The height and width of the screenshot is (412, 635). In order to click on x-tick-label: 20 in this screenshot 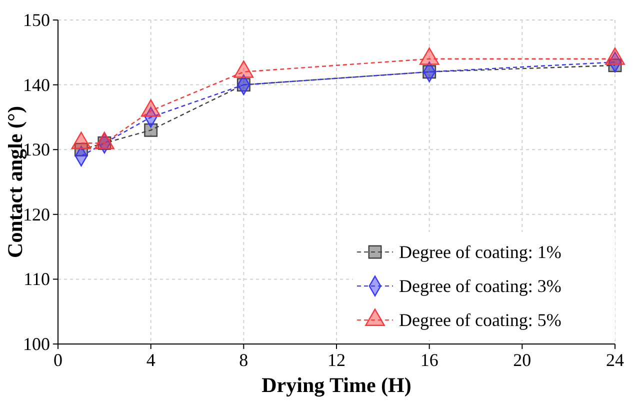, I will do `click(522, 360)`.